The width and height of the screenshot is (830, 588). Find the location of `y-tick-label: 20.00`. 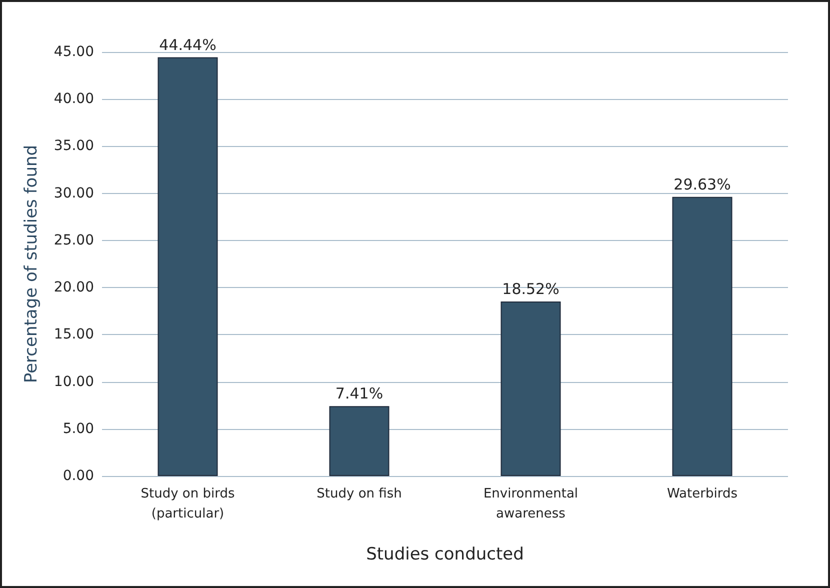

y-tick-label: 20.00 is located at coordinates (74, 288).